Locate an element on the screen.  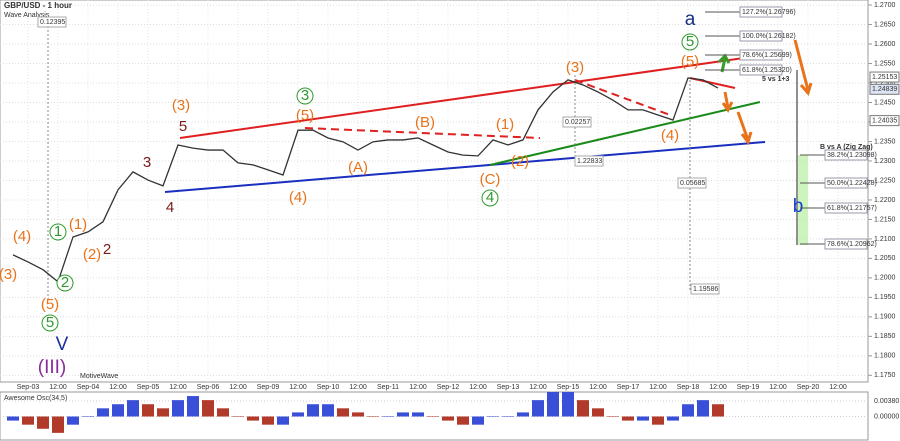
wave-label: 3 is located at coordinates (147, 162).